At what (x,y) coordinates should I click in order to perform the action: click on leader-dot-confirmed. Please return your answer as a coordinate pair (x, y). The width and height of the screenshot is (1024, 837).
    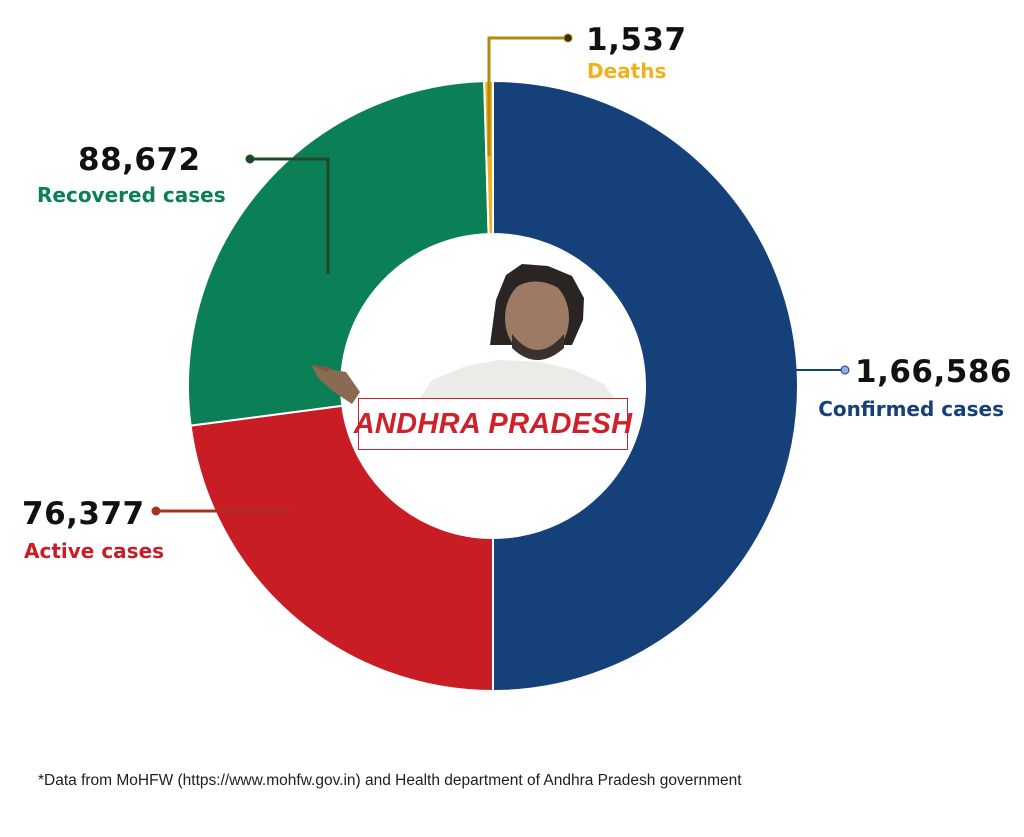
    Looking at the image, I should click on (845, 370).